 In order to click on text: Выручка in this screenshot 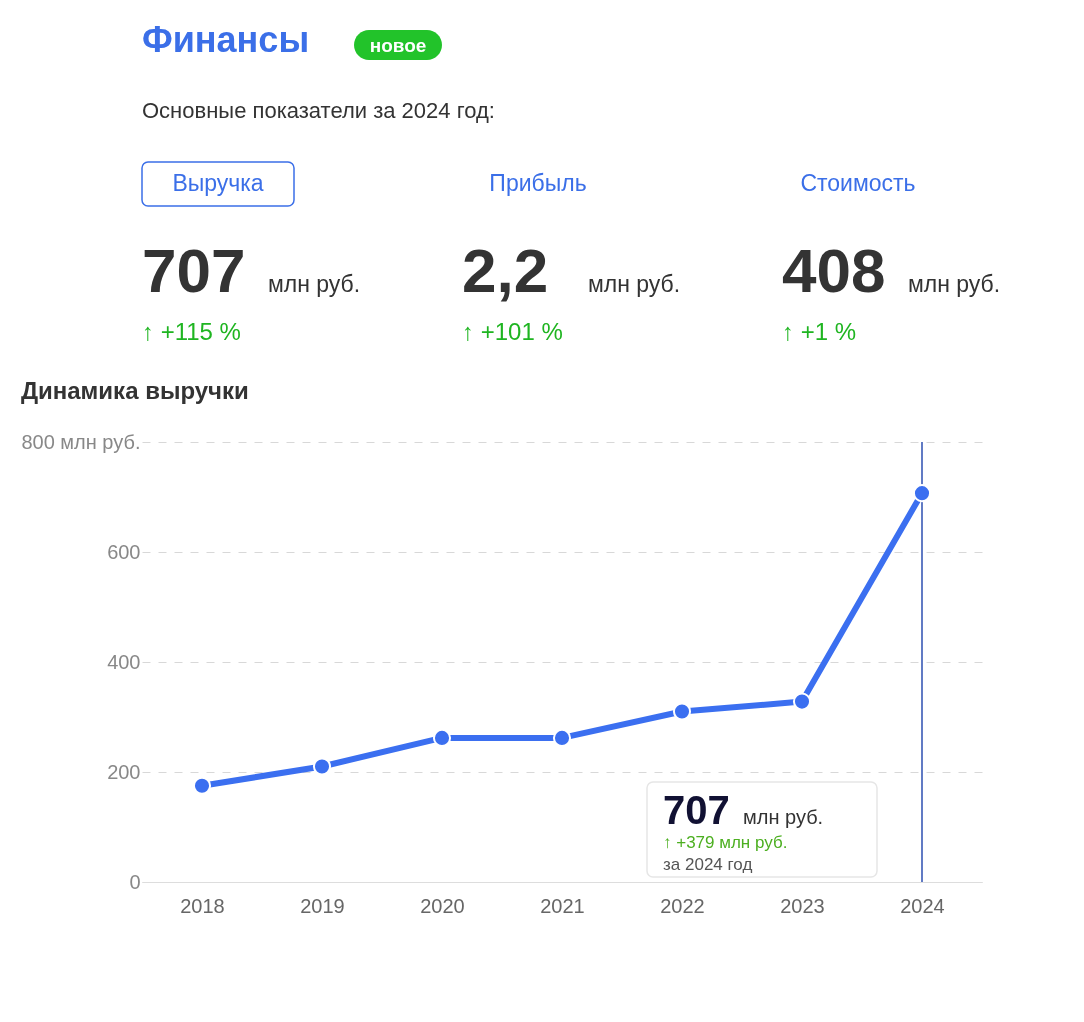, I will do `click(218, 183)`.